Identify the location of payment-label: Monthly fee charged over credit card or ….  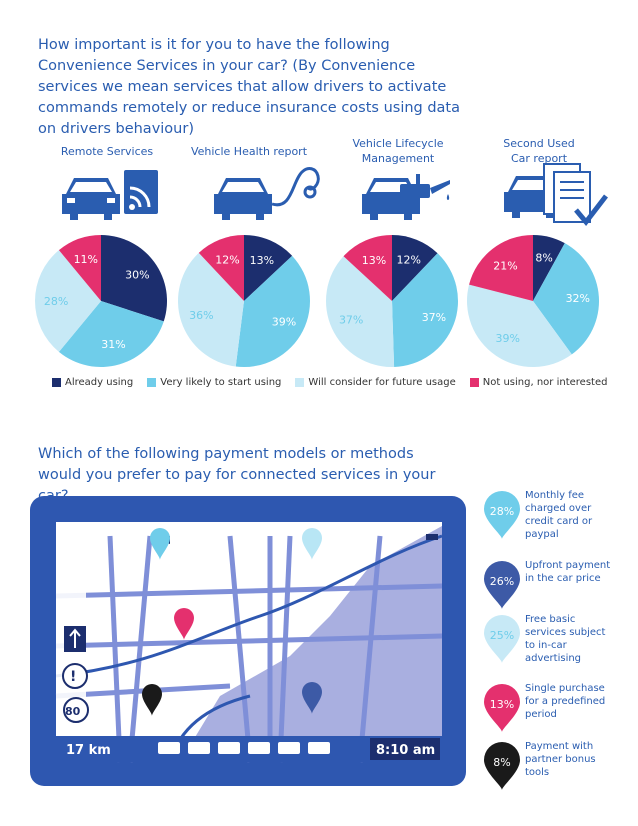
(559, 515).